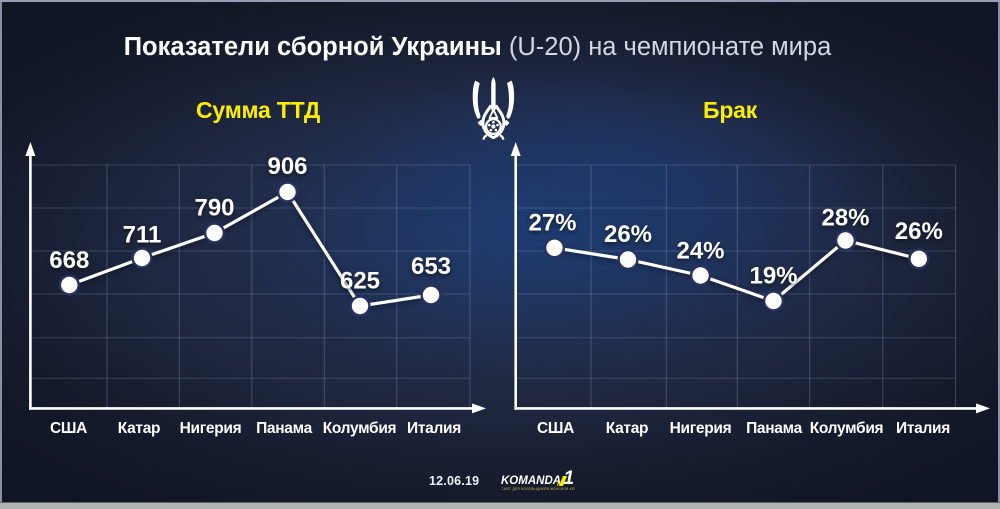  I want to click on svg-text: 711, so click(142, 235).